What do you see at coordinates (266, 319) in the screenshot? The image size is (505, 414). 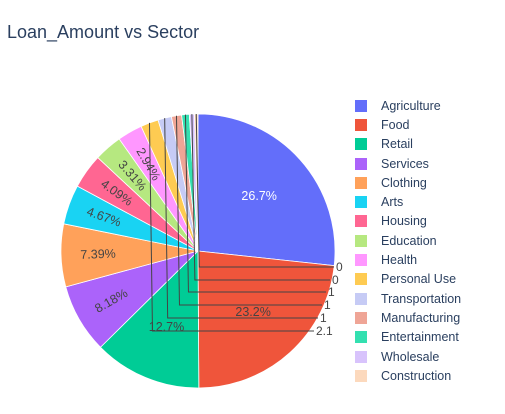 I see `pie-slice-food` at bounding box center [266, 319].